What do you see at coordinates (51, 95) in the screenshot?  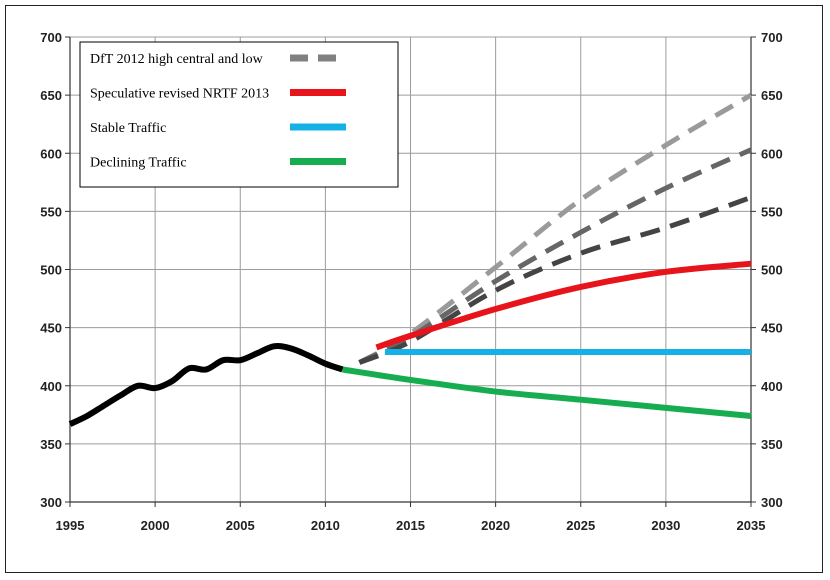 I see `y-tick-label-left: 650` at bounding box center [51, 95].